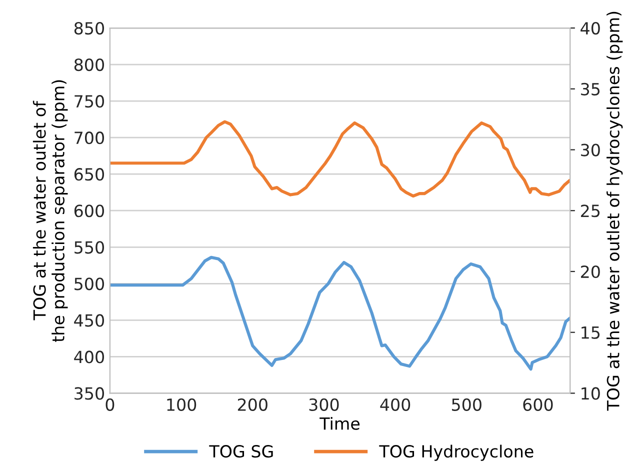  Describe the element at coordinates (340, 159) in the screenshot. I see `line-series` at that location.